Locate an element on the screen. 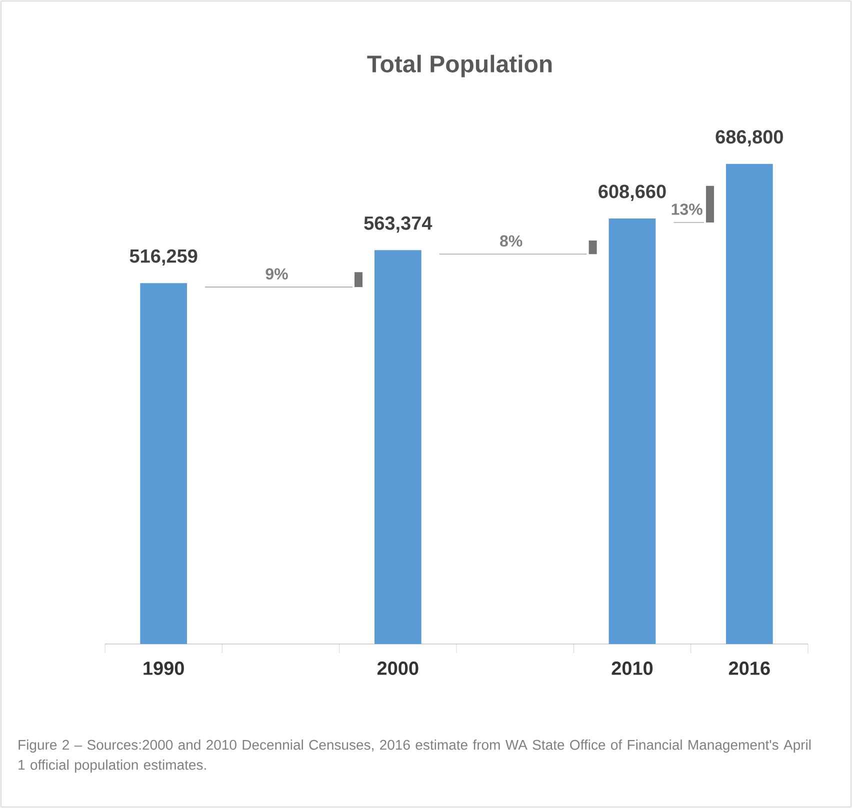  x-tick-label: 1990 is located at coordinates (164, 668).